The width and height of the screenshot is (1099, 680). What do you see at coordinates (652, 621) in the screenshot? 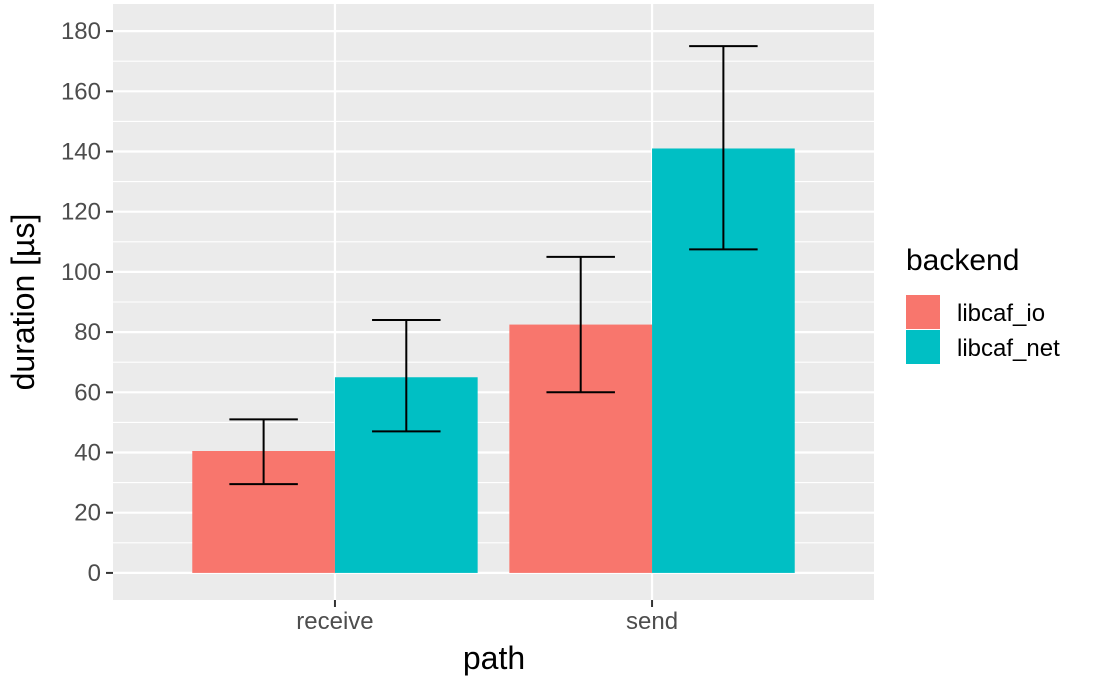
I see `x-tick-label: send` at bounding box center [652, 621].